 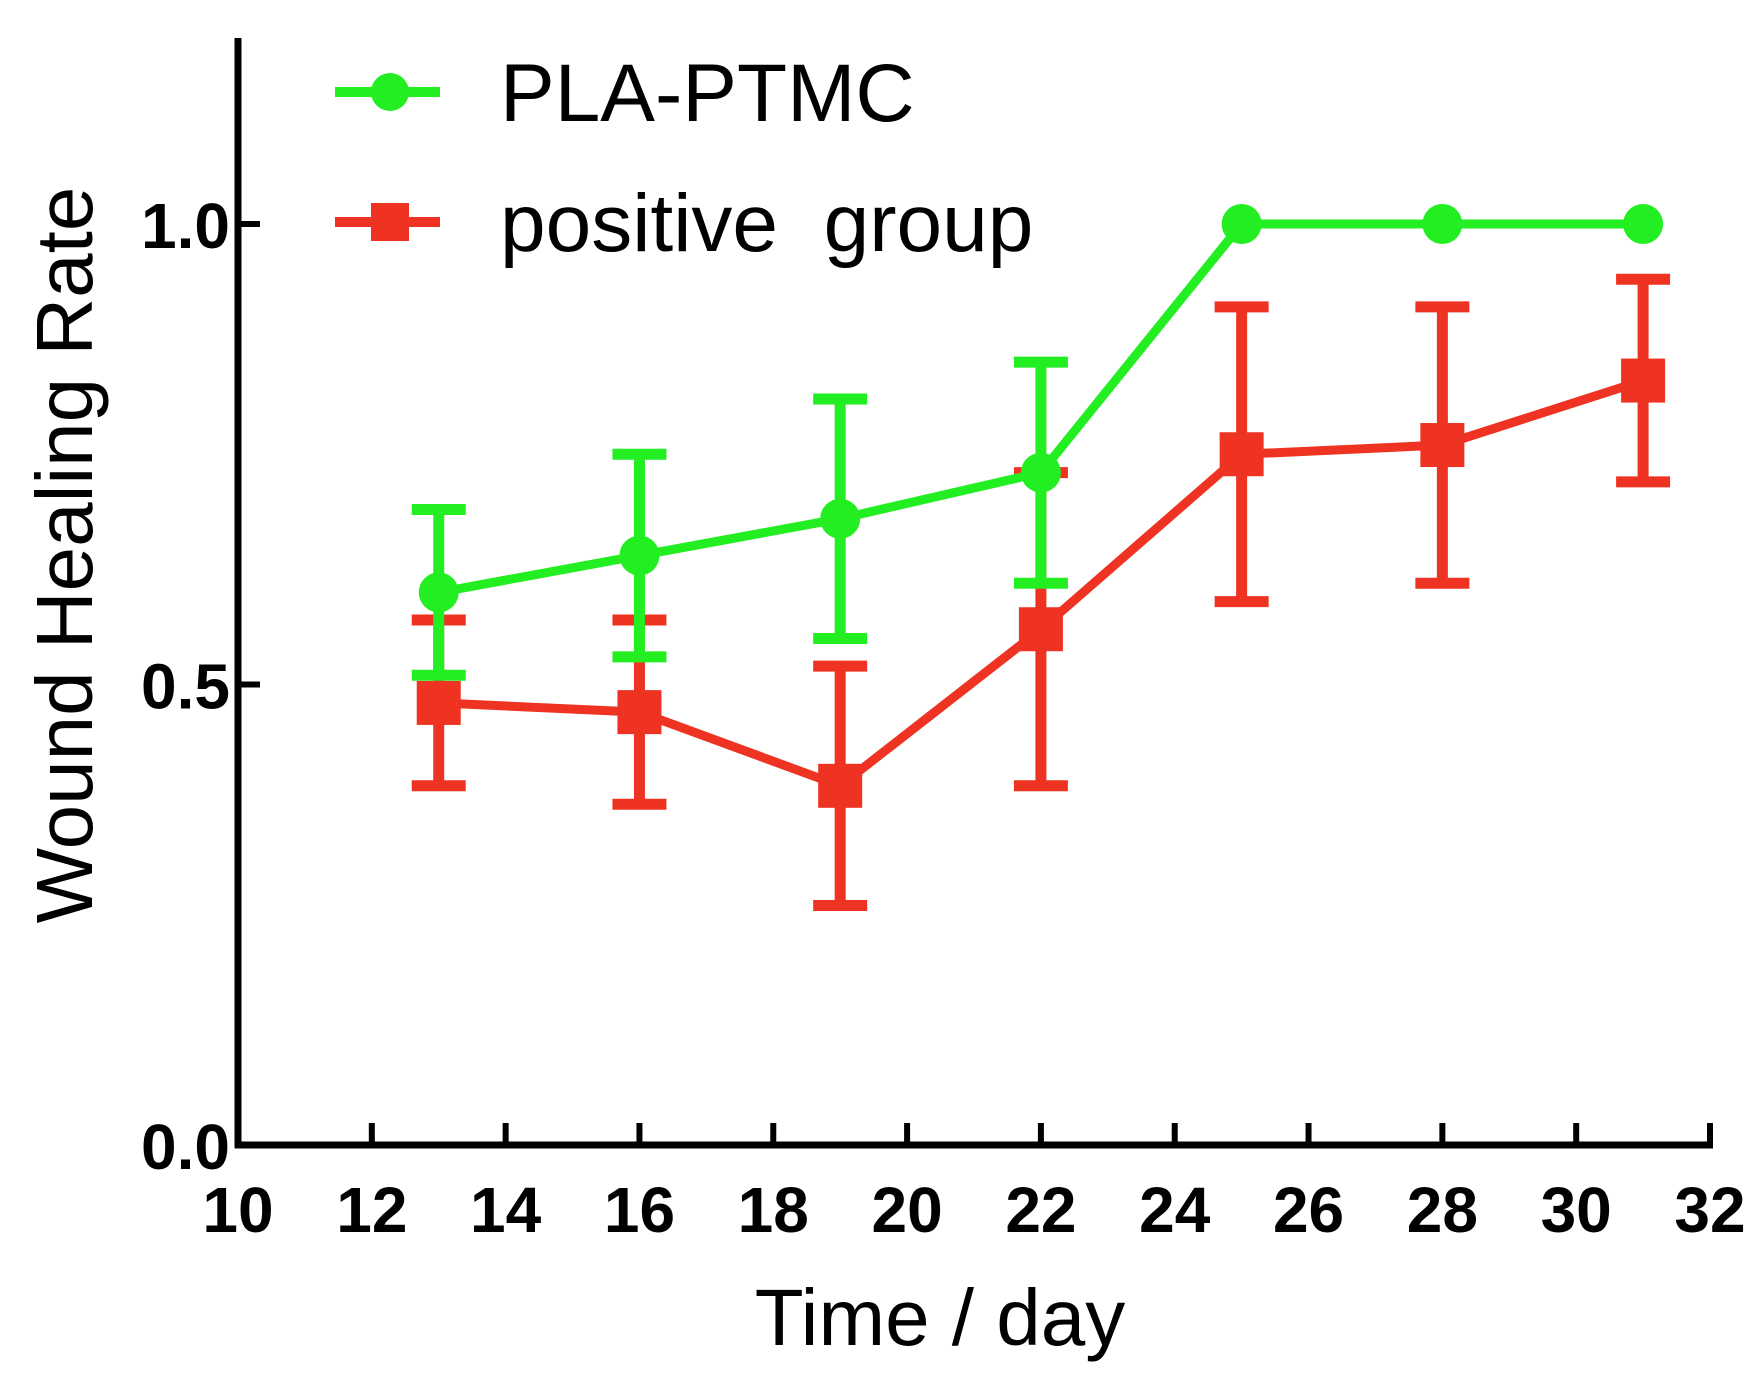 What do you see at coordinates (185, 226) in the screenshot?
I see `y-tick-label-1.0: 1.0` at bounding box center [185, 226].